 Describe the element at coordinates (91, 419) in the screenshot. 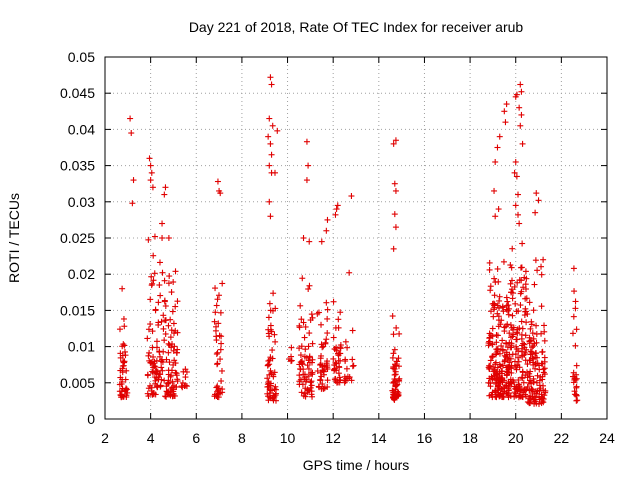

I see `y-tick-label: 0` at that location.